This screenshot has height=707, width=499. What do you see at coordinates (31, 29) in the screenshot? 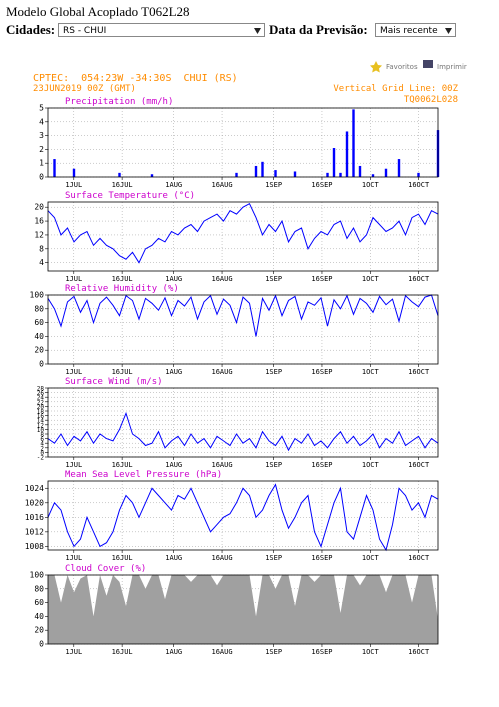
I see `cidades-label: Cidades:` at bounding box center [31, 29].